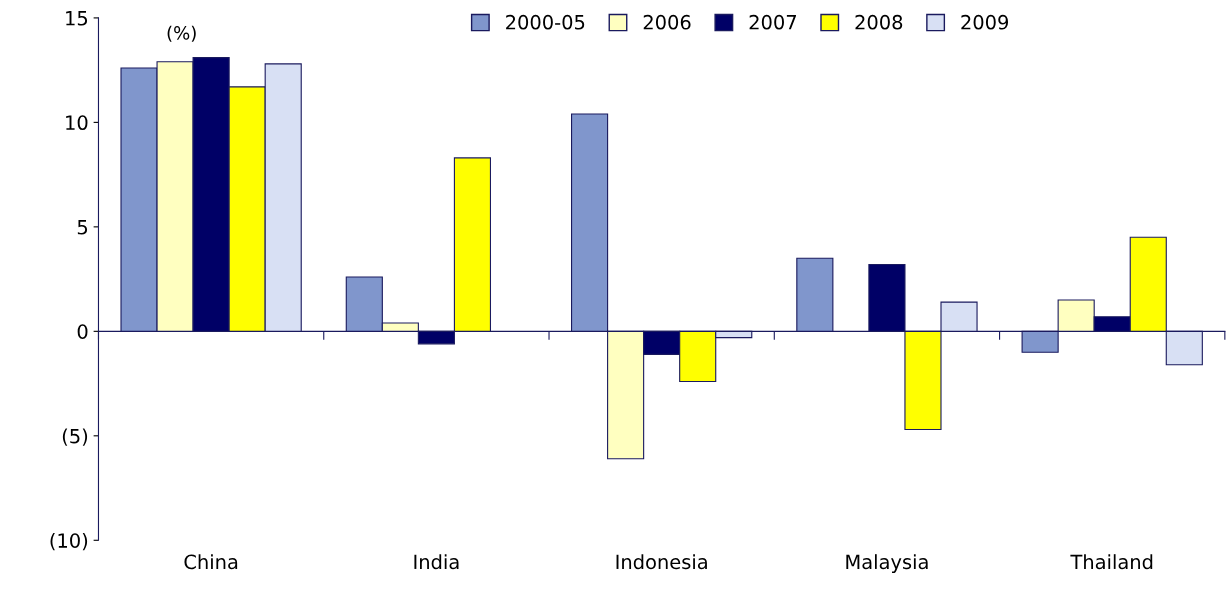 This screenshot has width=1231, height=597. Describe the element at coordinates (82, 331) in the screenshot. I see `y-tick-label: 0` at that location.